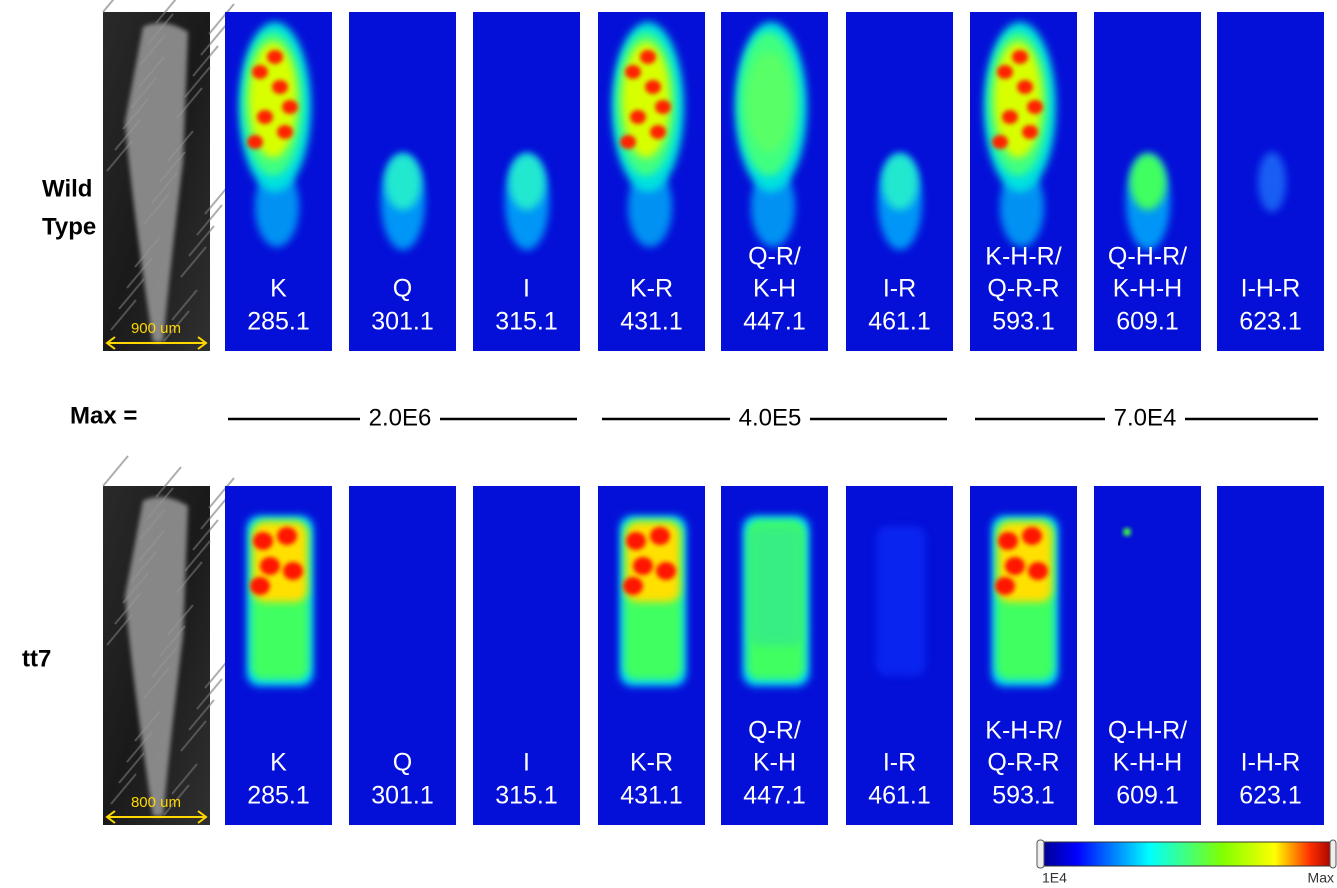  What do you see at coordinates (36, 658) in the screenshot?
I see `row-label: tt7` at bounding box center [36, 658].